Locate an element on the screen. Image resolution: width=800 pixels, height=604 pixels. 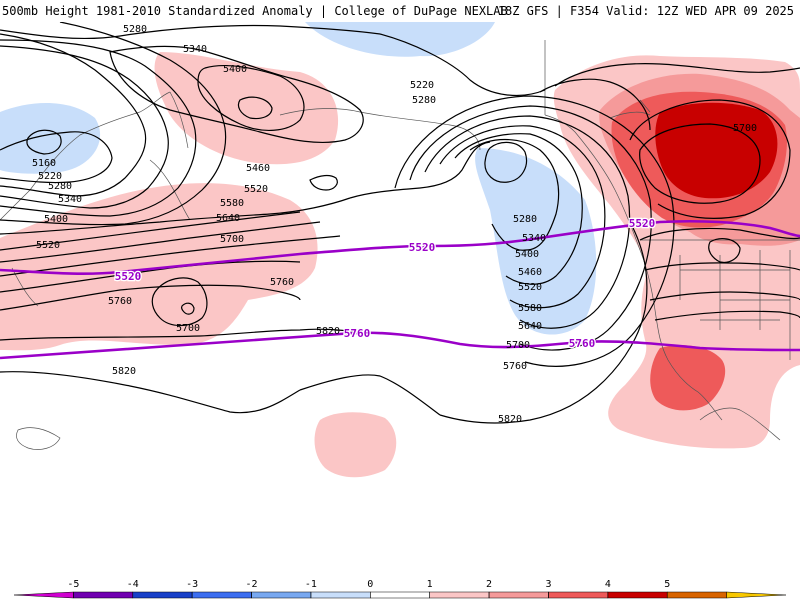
pos-anomaly-pacific-small is located at coordinates (355, 445).